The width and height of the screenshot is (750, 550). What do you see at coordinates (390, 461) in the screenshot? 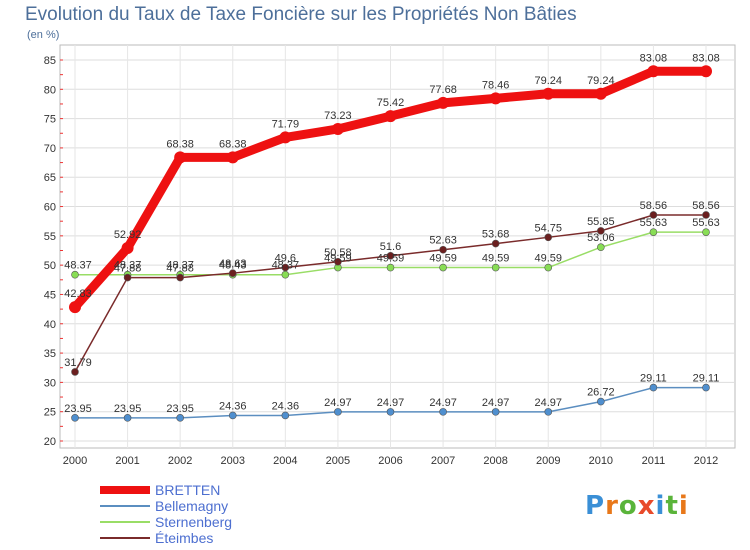
I see `x-tick-label: 2006` at bounding box center [390, 461].